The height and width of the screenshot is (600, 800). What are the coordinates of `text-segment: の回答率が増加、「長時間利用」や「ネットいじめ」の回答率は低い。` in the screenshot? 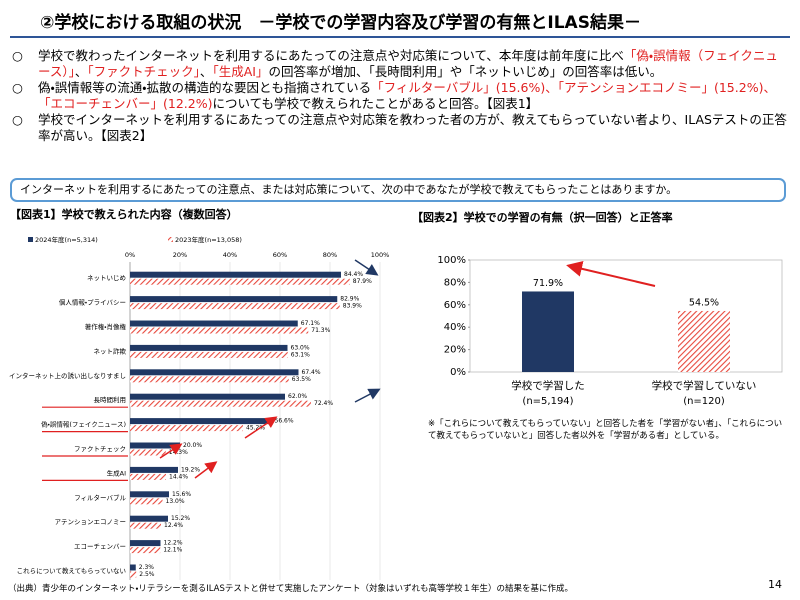 It's located at (465, 71).